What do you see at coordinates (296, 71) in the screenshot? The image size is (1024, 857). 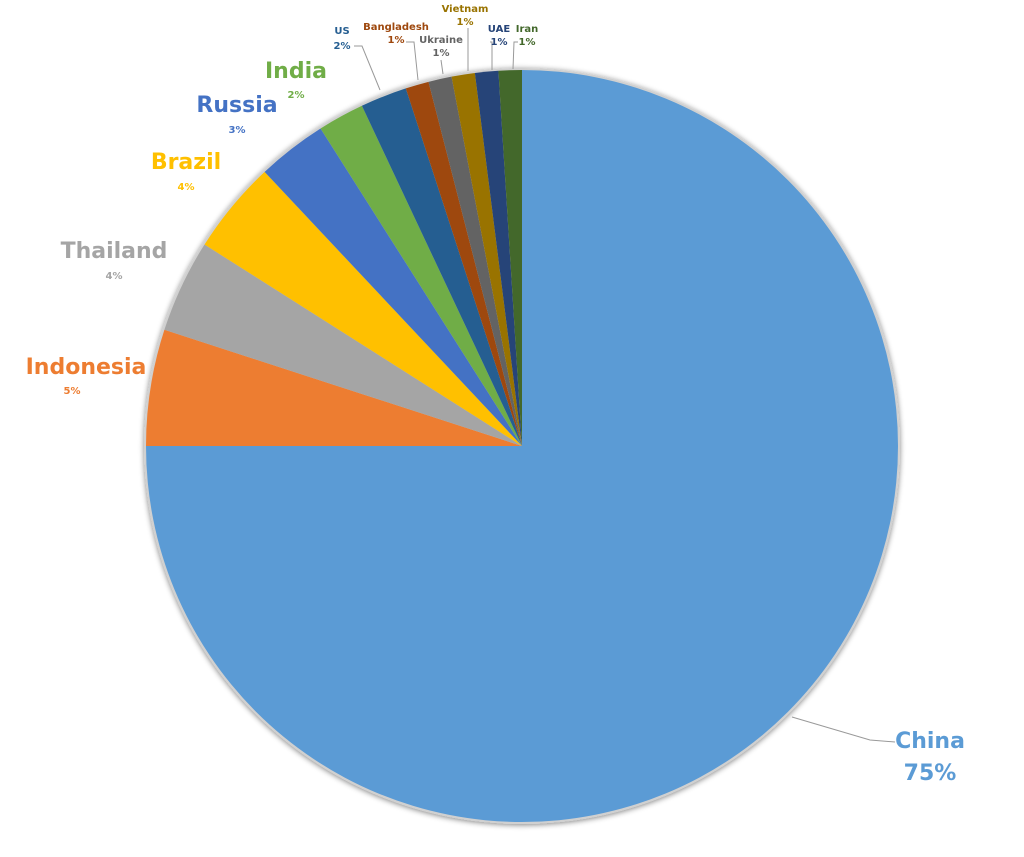 I see `slice-label: India` at bounding box center [296, 71].